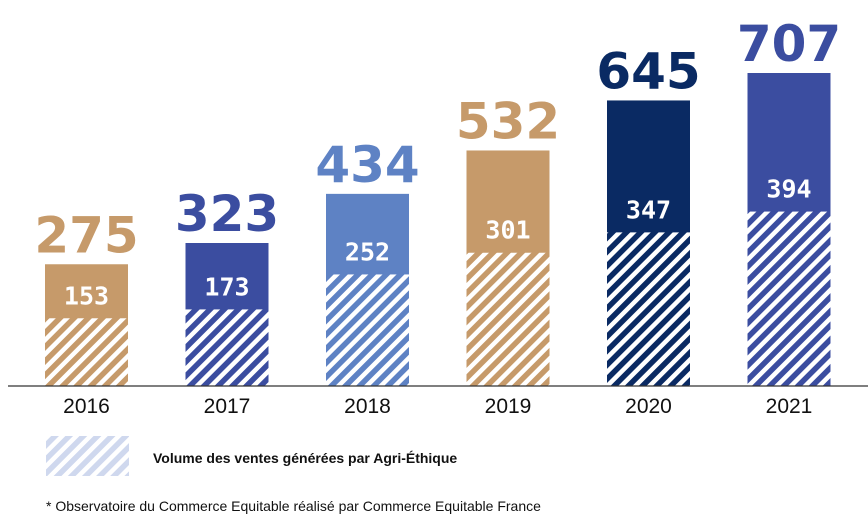 This screenshot has height=520, width=868. I want to click on year-label-2016: 2016, so click(86, 406).